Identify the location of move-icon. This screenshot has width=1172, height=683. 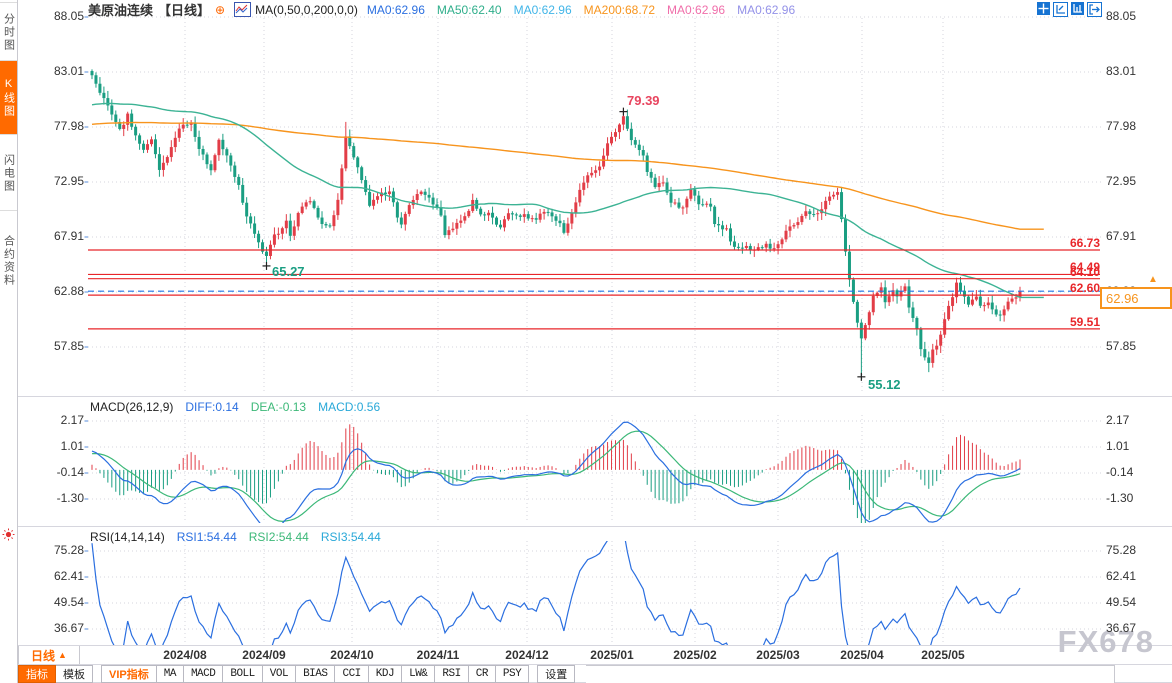
(1043, 8).